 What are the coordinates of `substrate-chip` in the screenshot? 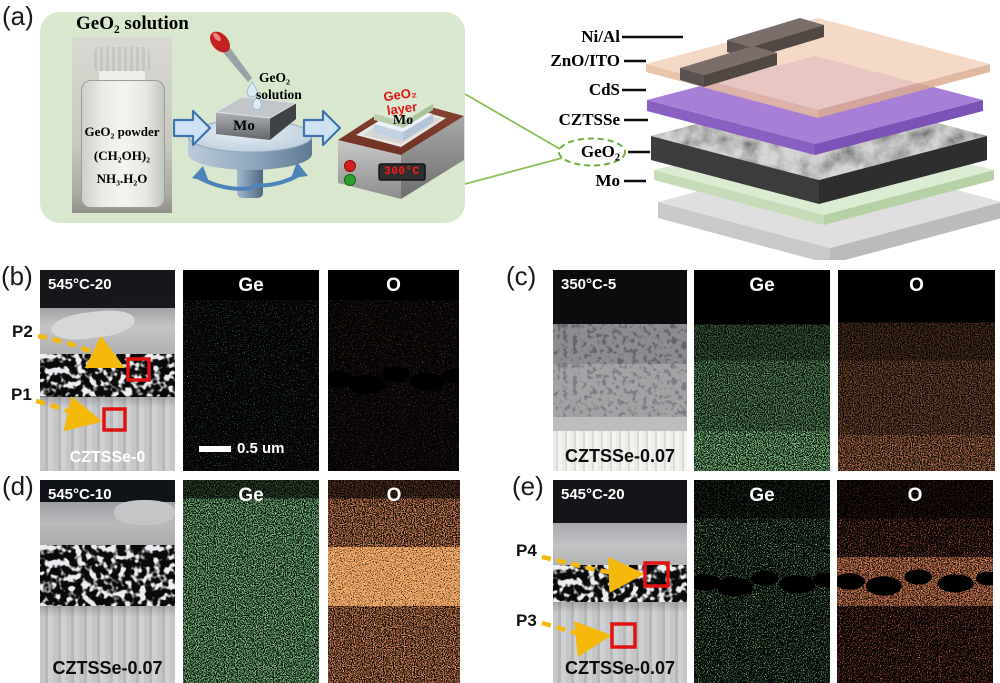 It's located at (256, 118).